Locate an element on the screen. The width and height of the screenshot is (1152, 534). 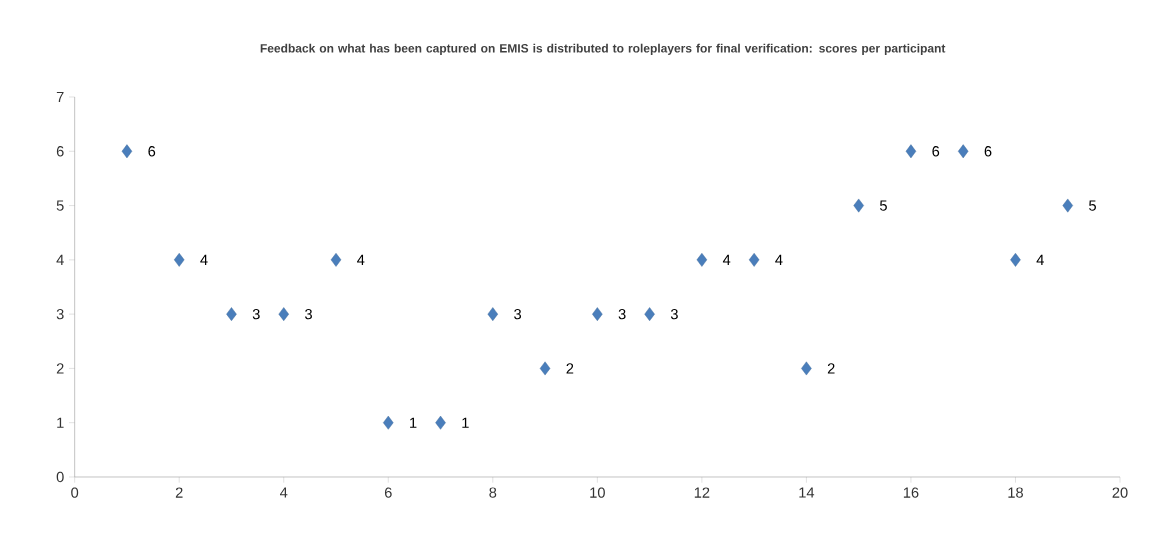
x-tick-label: 4 is located at coordinates (284, 492).